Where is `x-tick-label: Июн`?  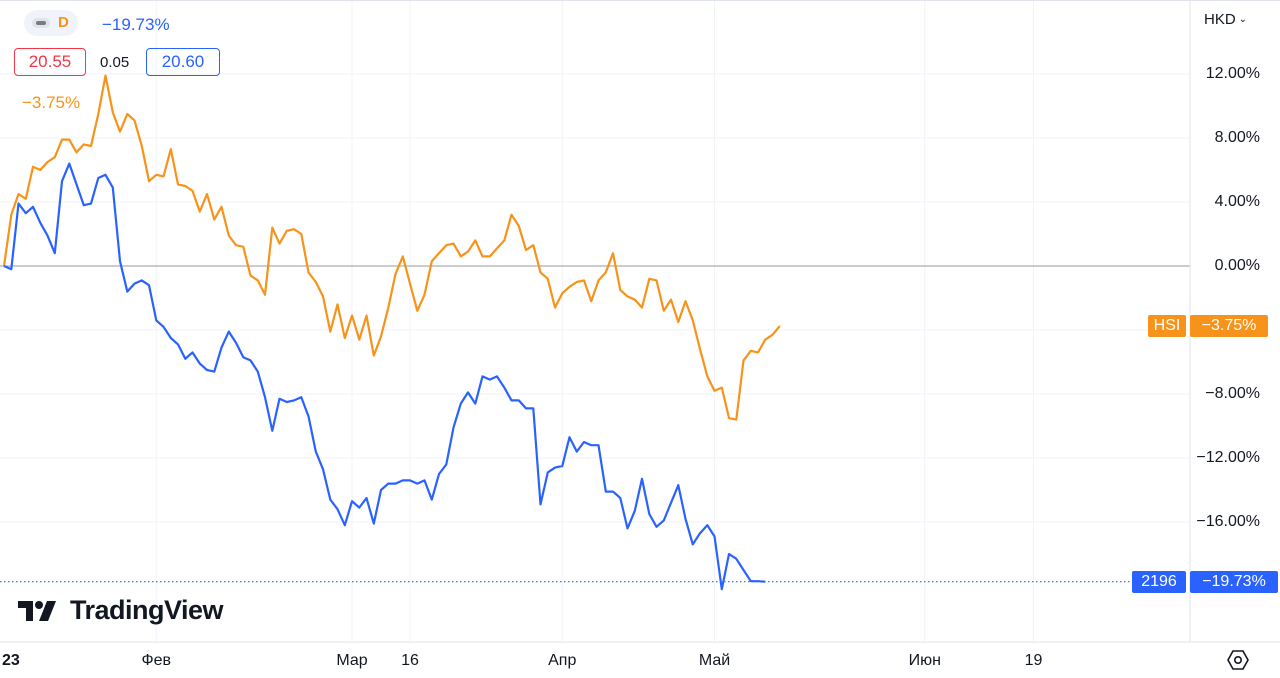
x-tick-label: Июн is located at coordinates (924, 660).